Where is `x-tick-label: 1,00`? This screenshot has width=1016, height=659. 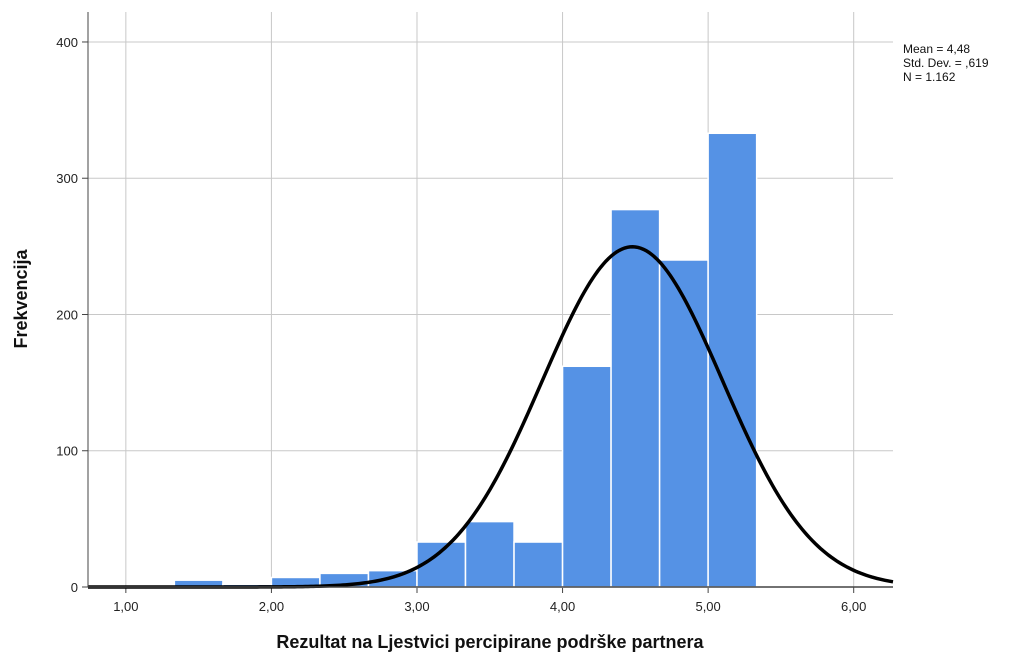
x-tick-label: 1,00 is located at coordinates (125, 606).